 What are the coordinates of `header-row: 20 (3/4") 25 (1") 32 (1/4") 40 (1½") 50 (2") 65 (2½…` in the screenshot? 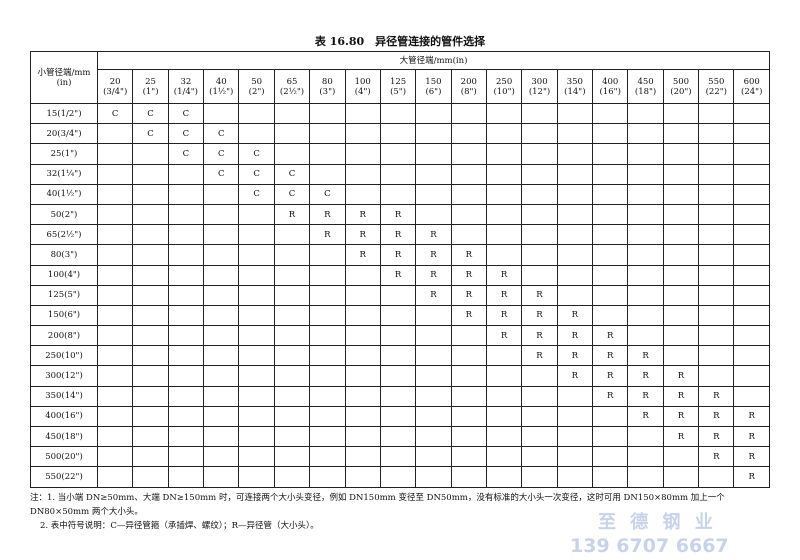 It's located at (400, 86).